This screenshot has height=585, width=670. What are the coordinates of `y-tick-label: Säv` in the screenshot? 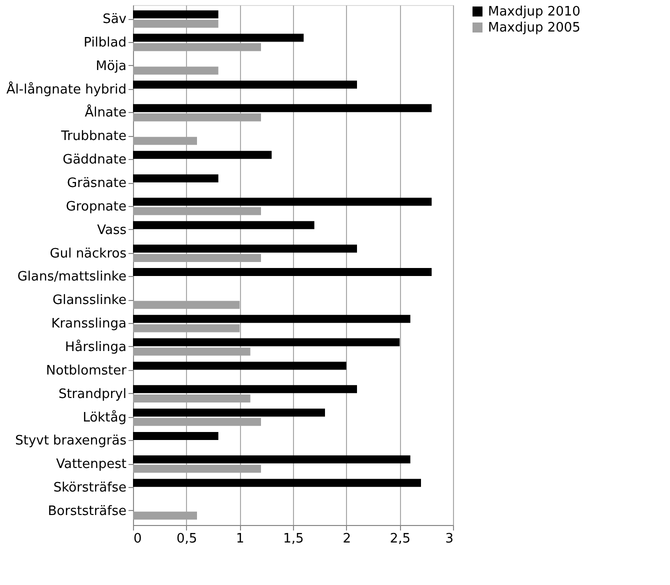 It's located at (114, 20).